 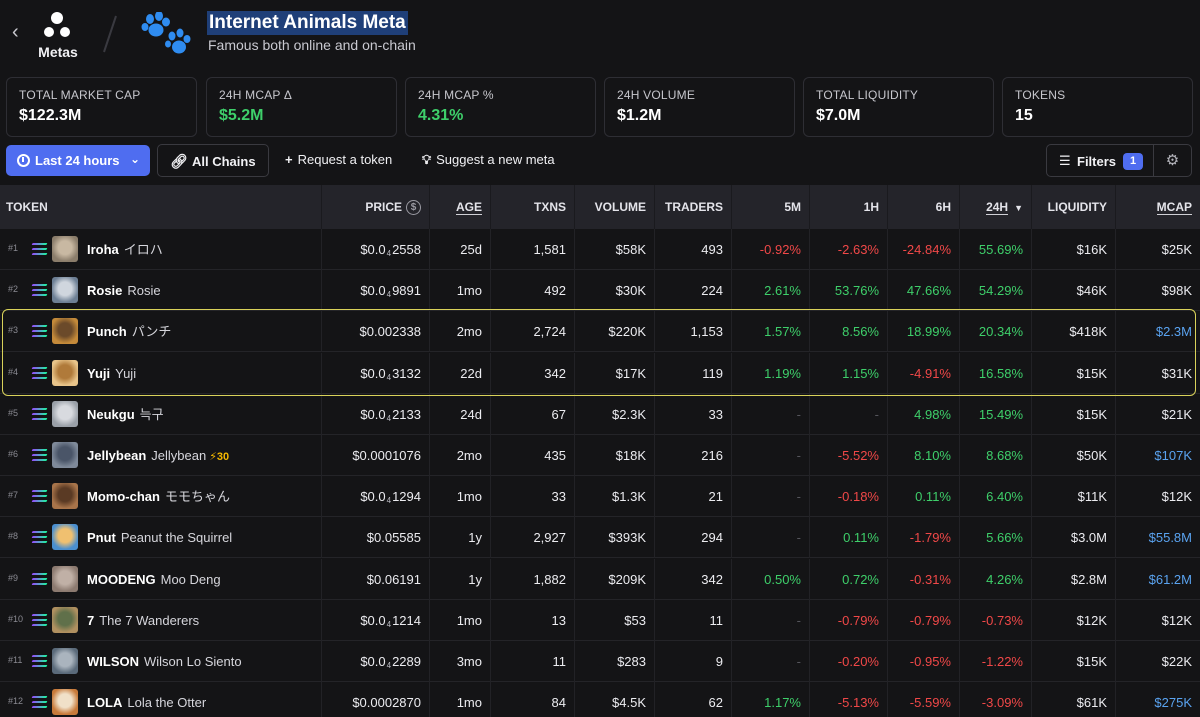 I want to click on mcap-label: MCAP, so click(x=1174, y=207).